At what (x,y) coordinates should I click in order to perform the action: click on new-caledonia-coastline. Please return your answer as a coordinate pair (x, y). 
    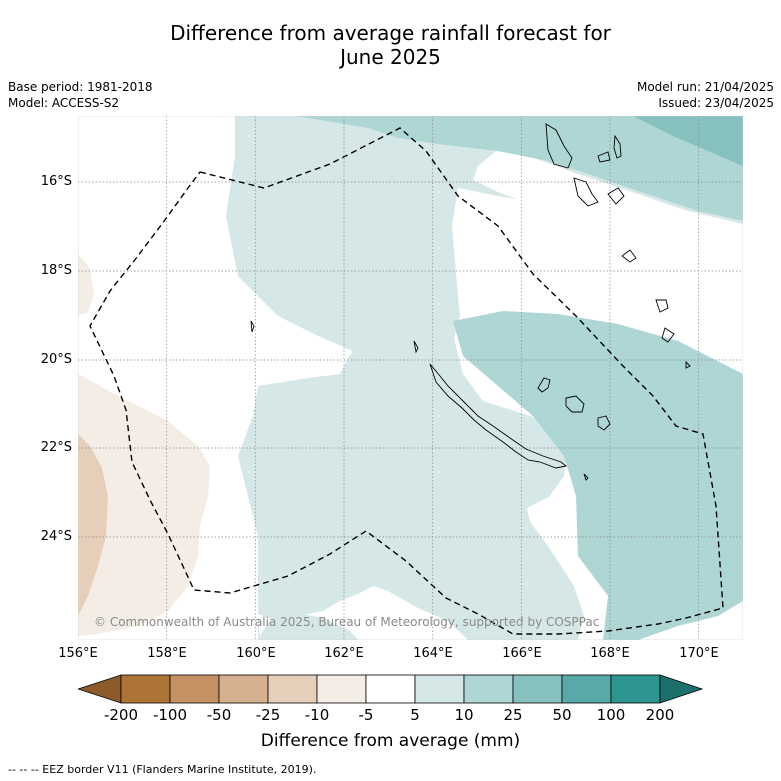
    Looking at the image, I should click on (498, 416).